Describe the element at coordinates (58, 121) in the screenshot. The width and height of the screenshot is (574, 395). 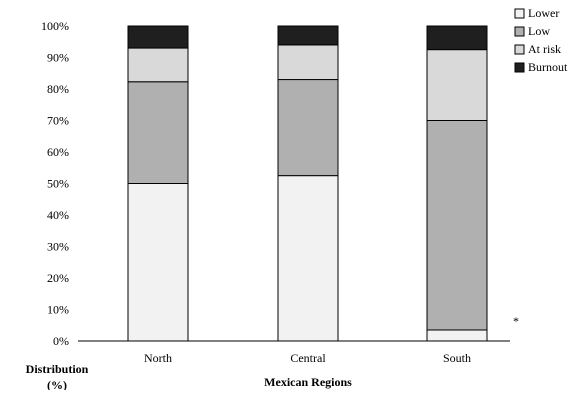
I see `y-tick-label: 70%` at that location.